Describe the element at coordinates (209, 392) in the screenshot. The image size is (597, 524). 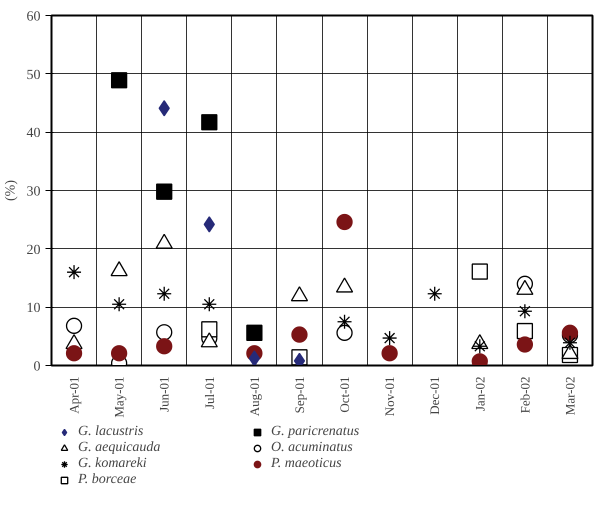
I see `x-tick-label: Jul-01` at that location.